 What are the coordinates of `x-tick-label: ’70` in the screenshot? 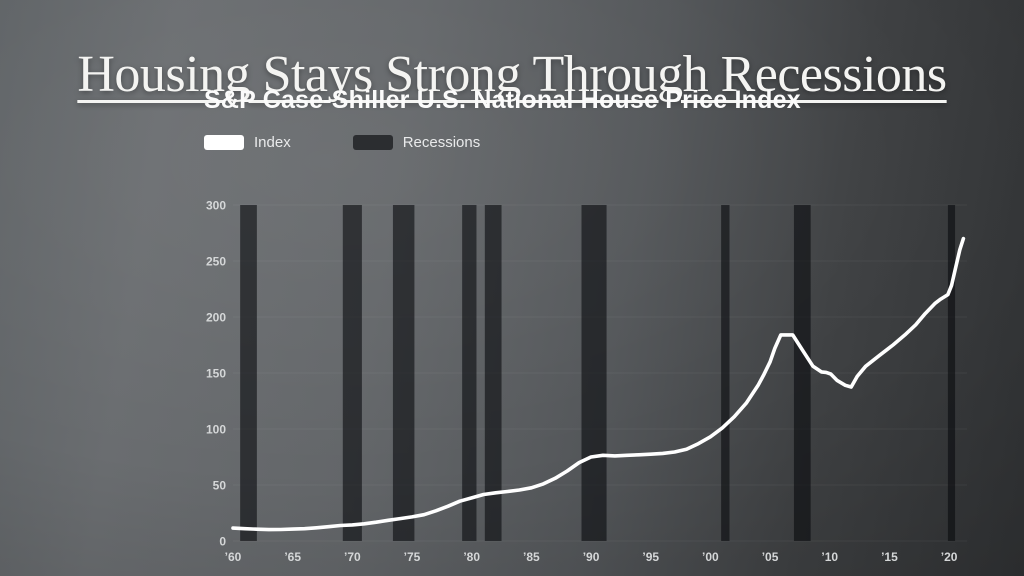 It's located at (352, 557).